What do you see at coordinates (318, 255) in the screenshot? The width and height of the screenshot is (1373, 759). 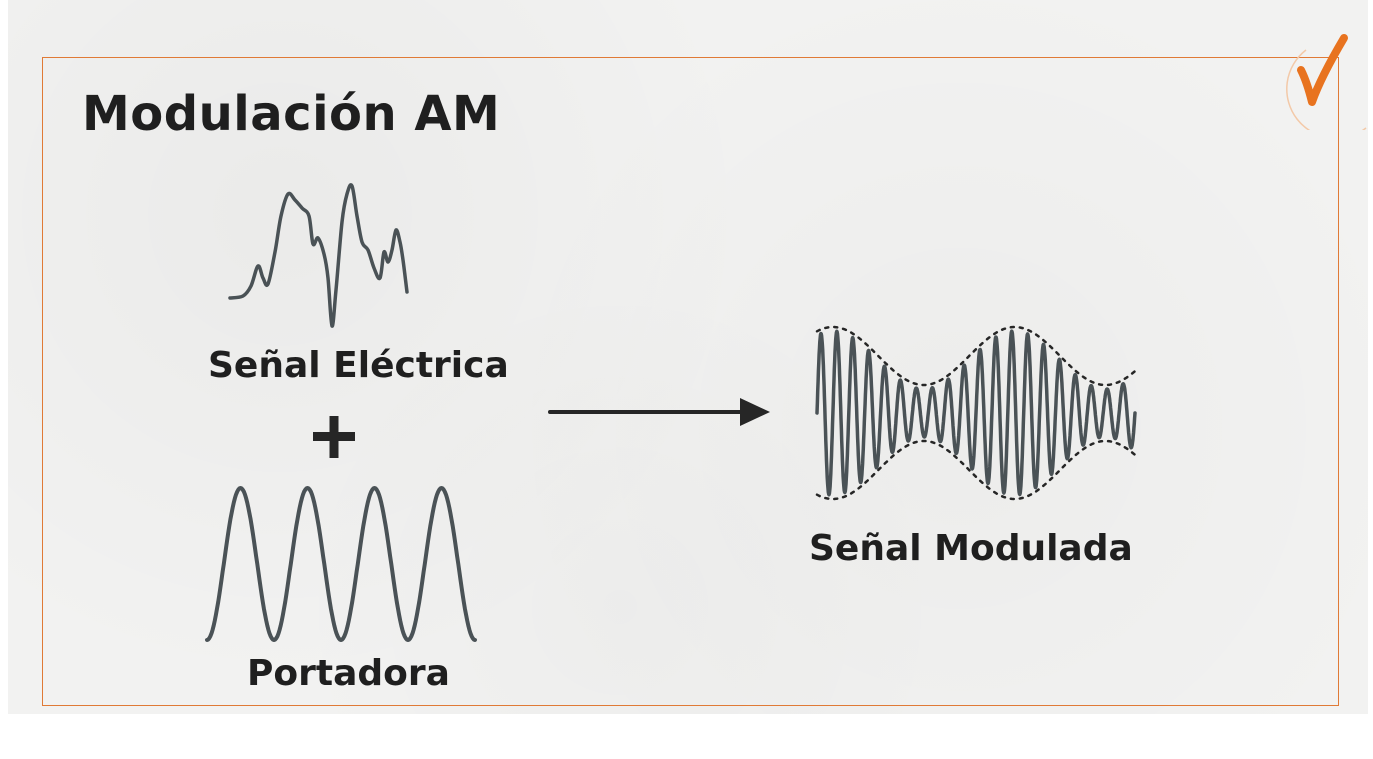 I see `electric-signal-waveform` at bounding box center [318, 255].